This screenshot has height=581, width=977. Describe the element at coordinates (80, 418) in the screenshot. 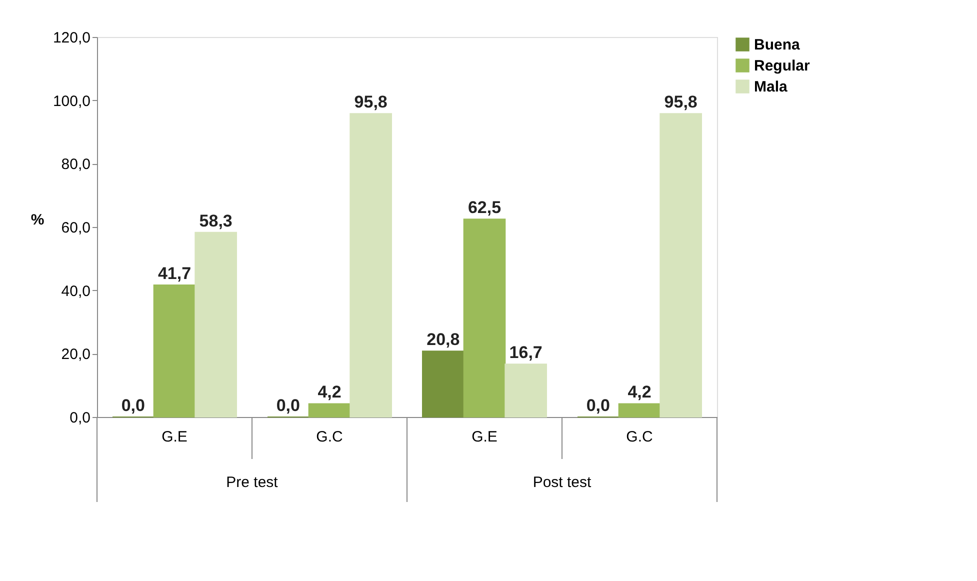

I see `y-tick-label: 0,0` at that location.